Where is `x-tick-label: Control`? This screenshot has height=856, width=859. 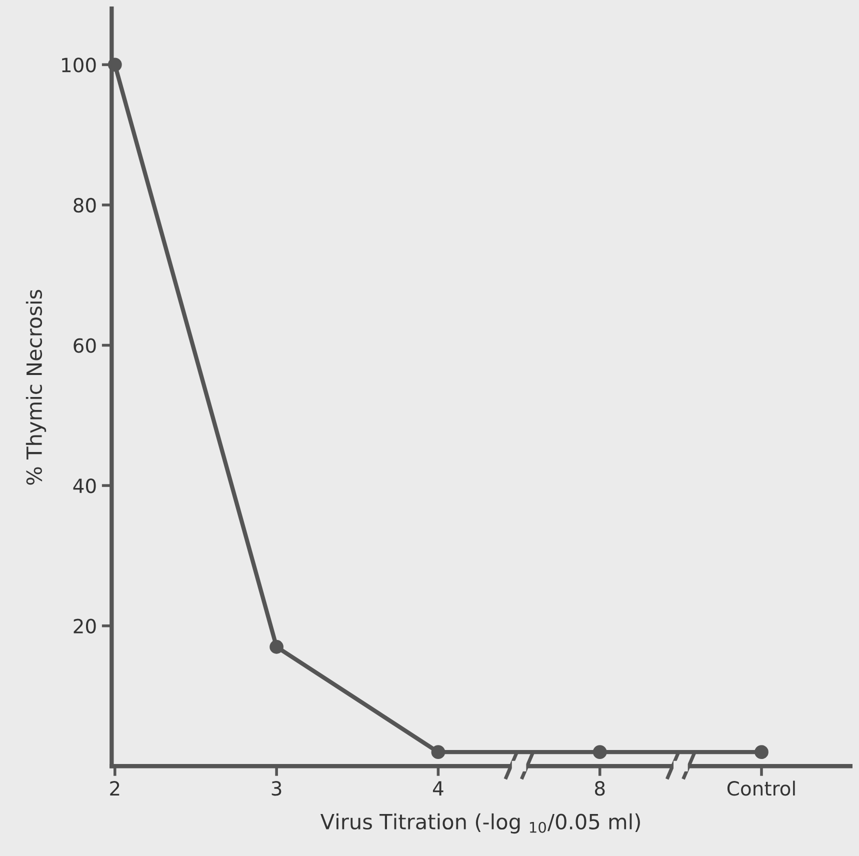
x-tick-label: Control is located at coordinates (761, 788).